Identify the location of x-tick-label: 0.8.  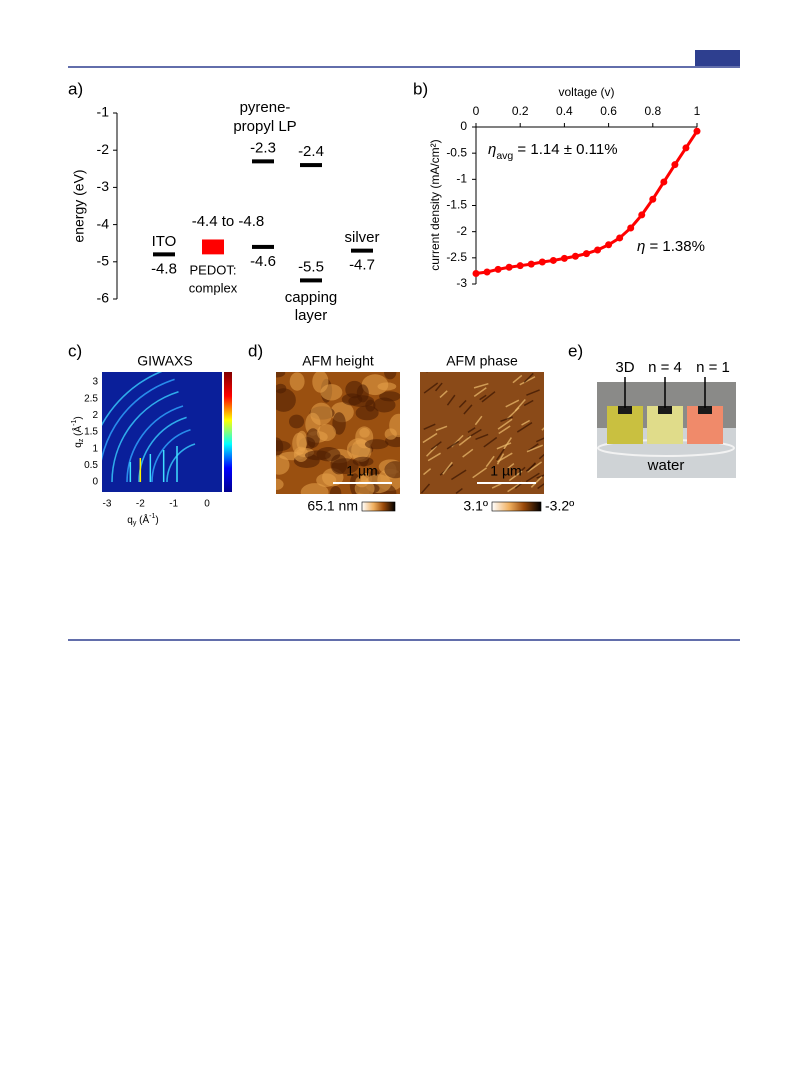
(652, 111).